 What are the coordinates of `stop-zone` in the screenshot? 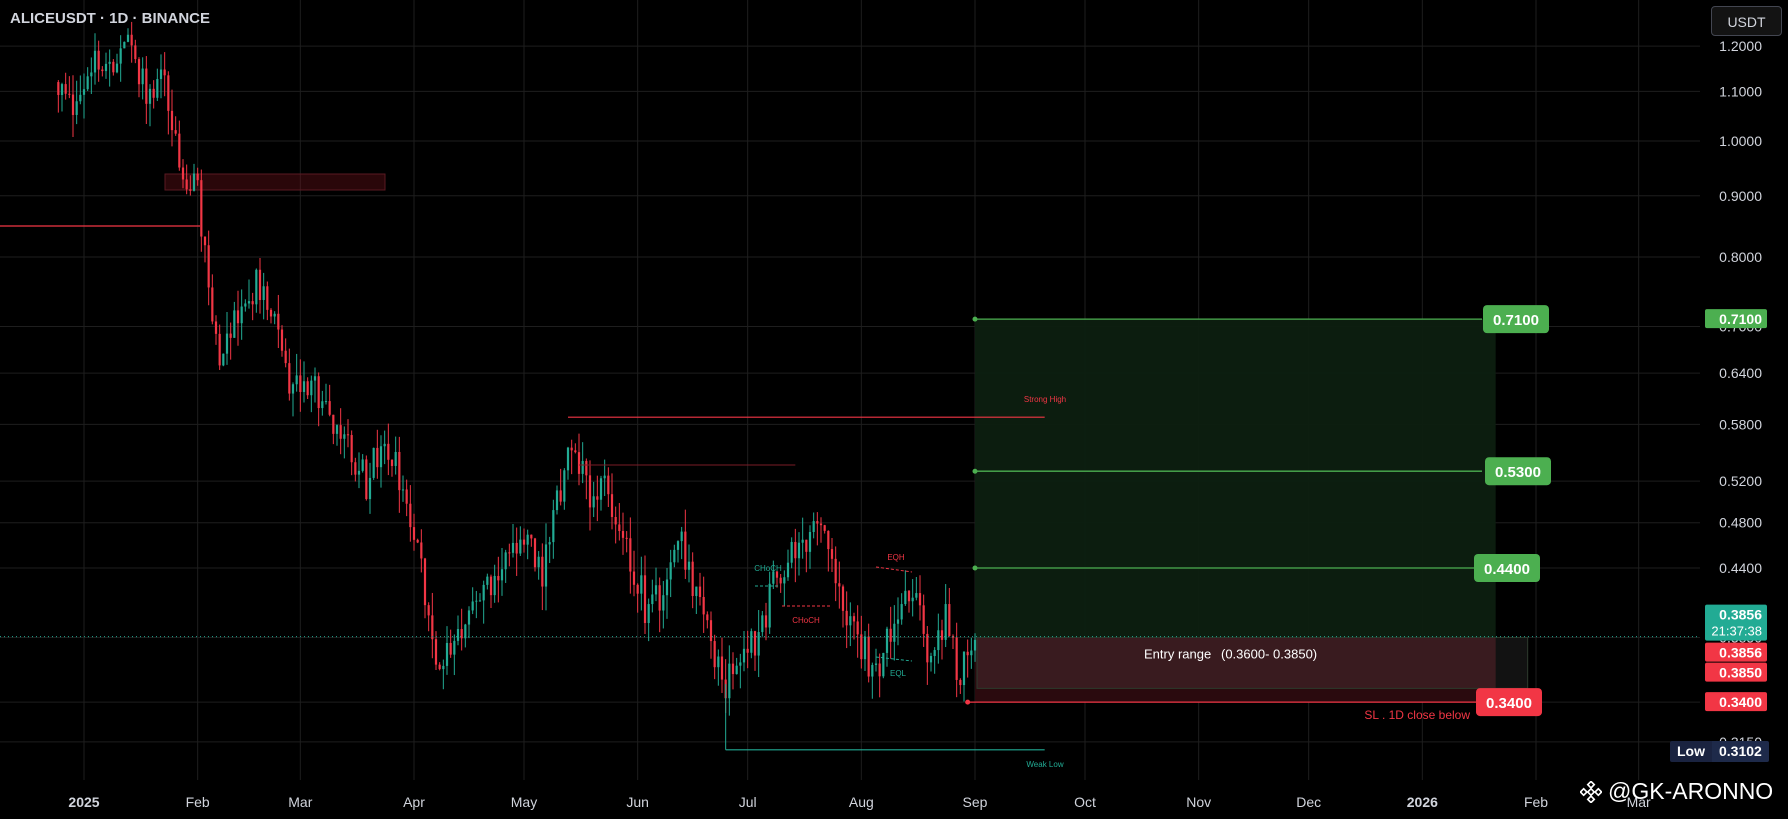 It's located at (1235, 670).